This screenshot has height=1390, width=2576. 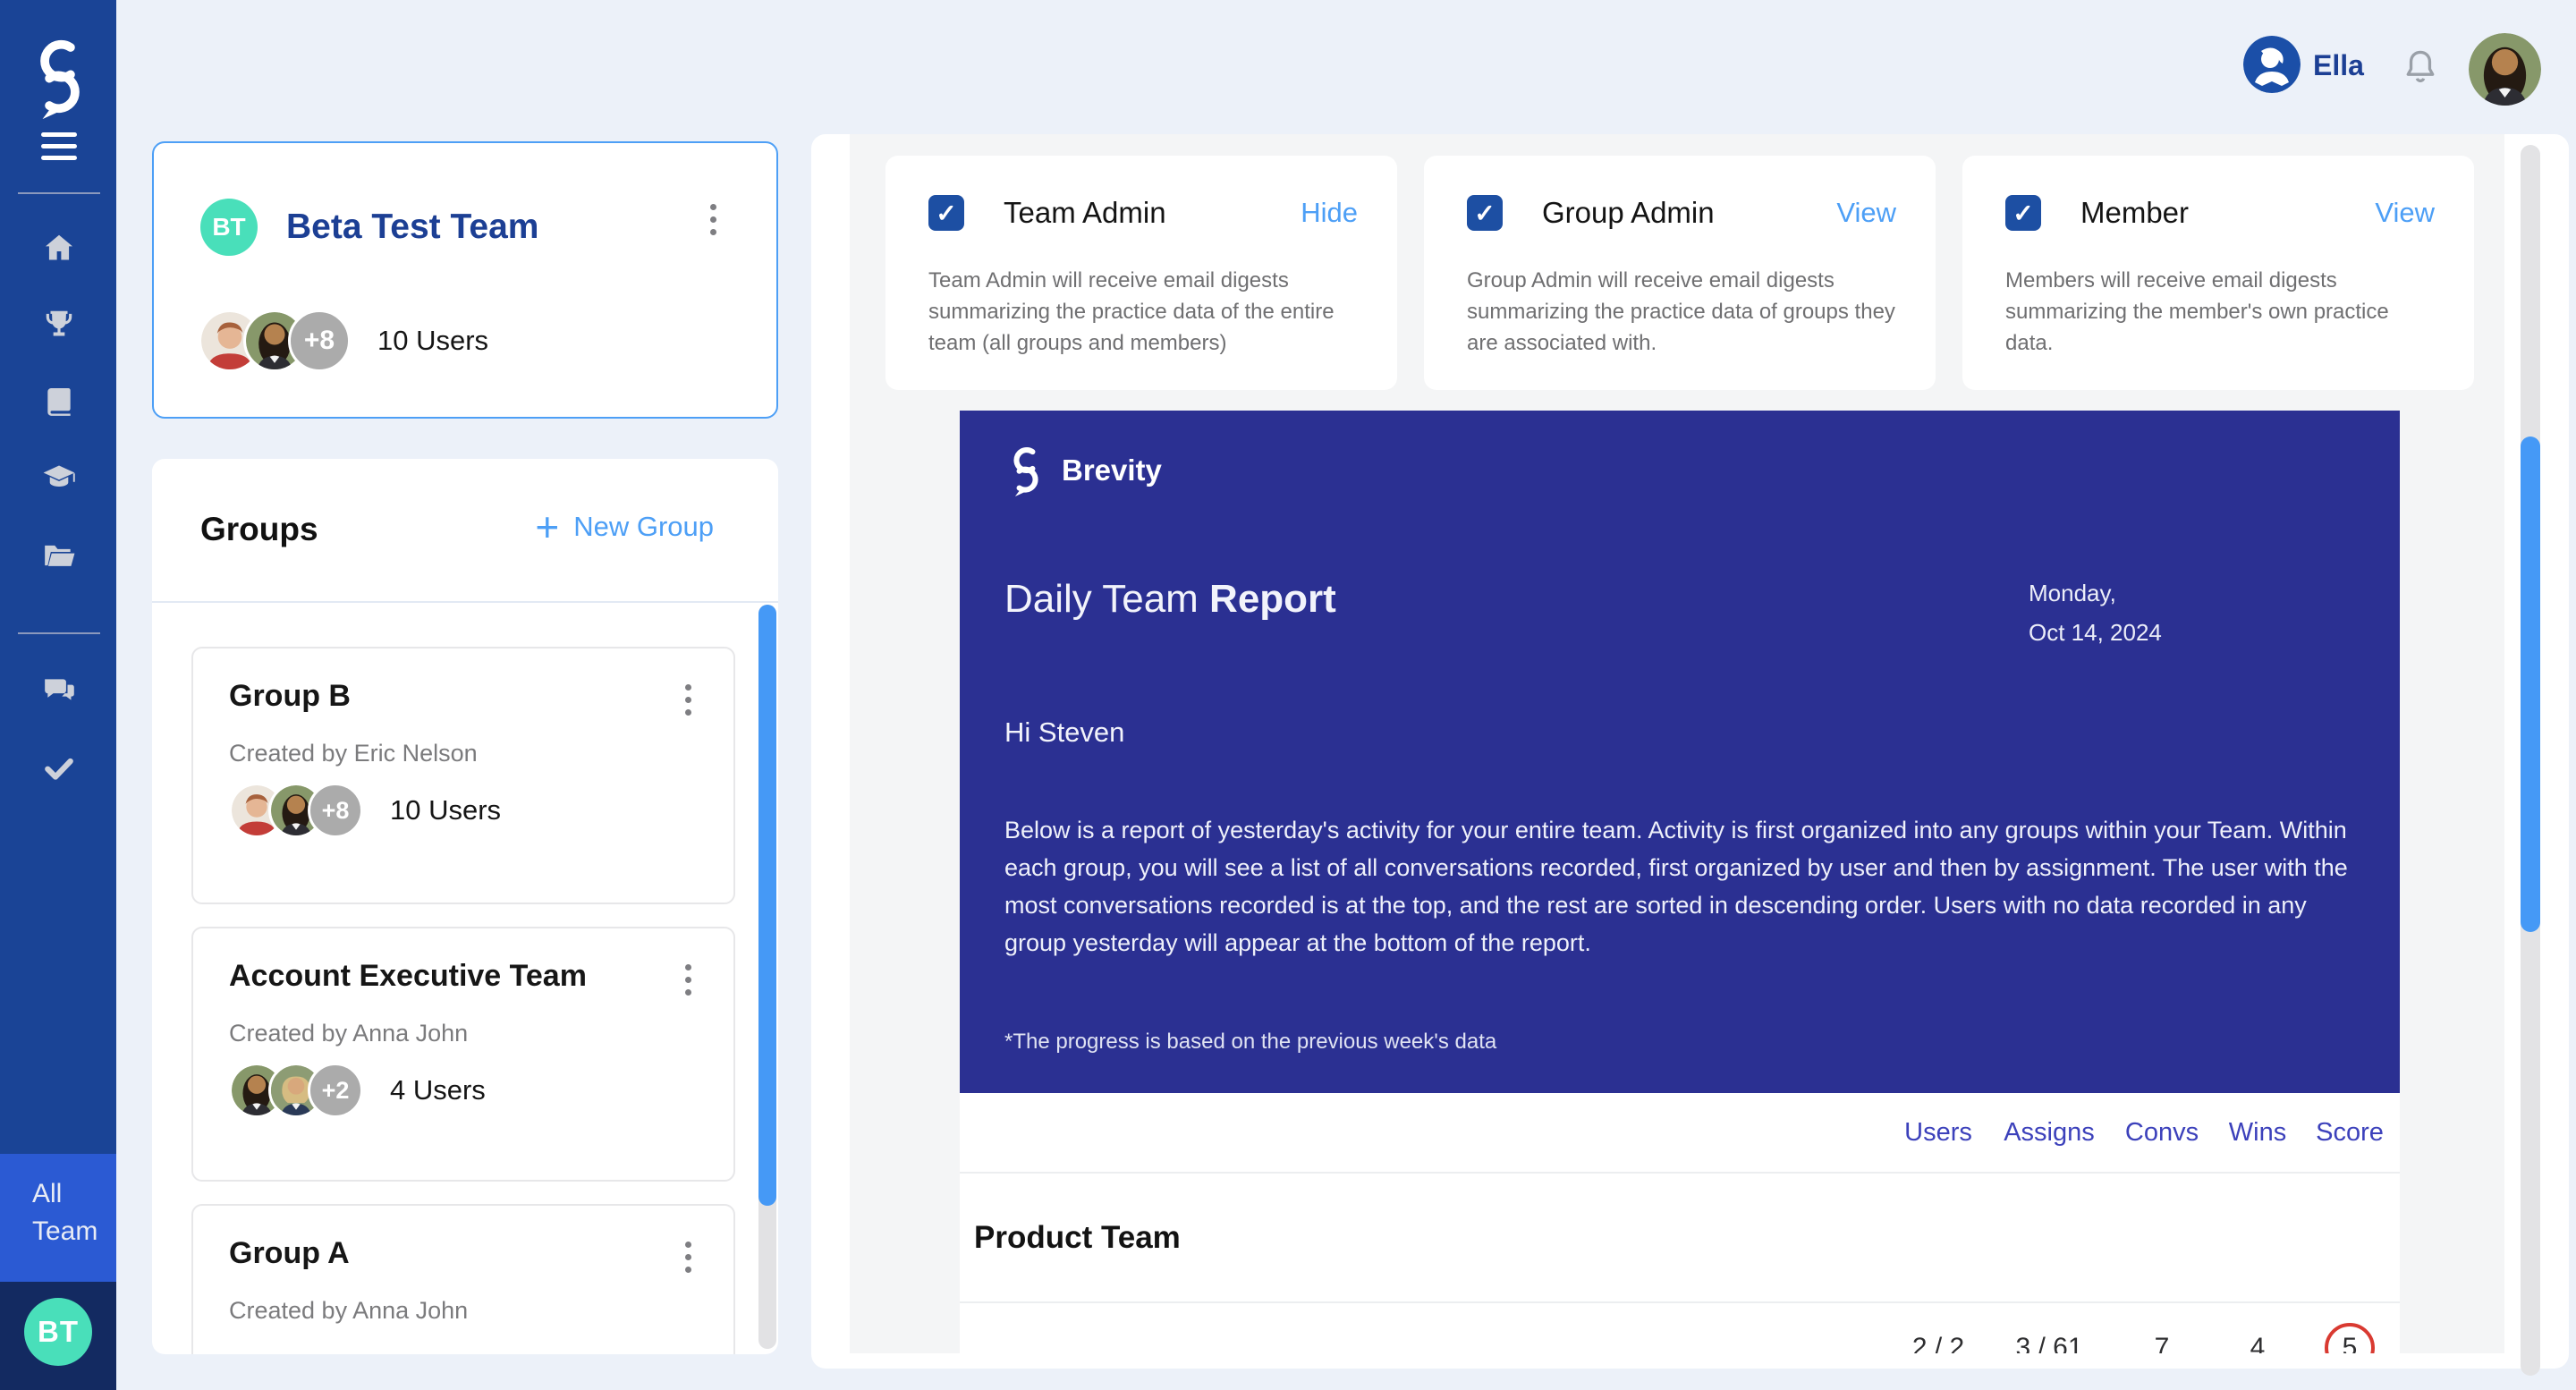 I want to click on check-icon, so click(x=59, y=768).